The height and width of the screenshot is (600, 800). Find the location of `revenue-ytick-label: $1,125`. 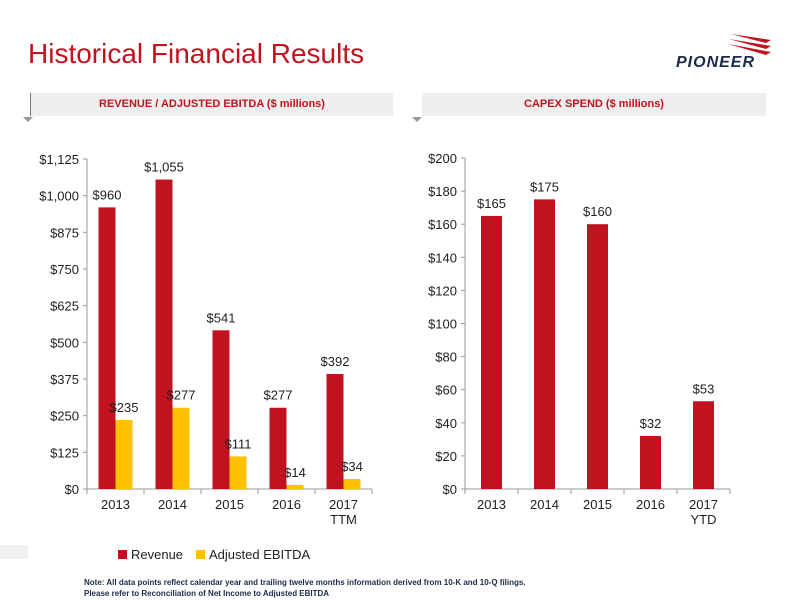

revenue-ytick-label: $1,125 is located at coordinates (59, 159).